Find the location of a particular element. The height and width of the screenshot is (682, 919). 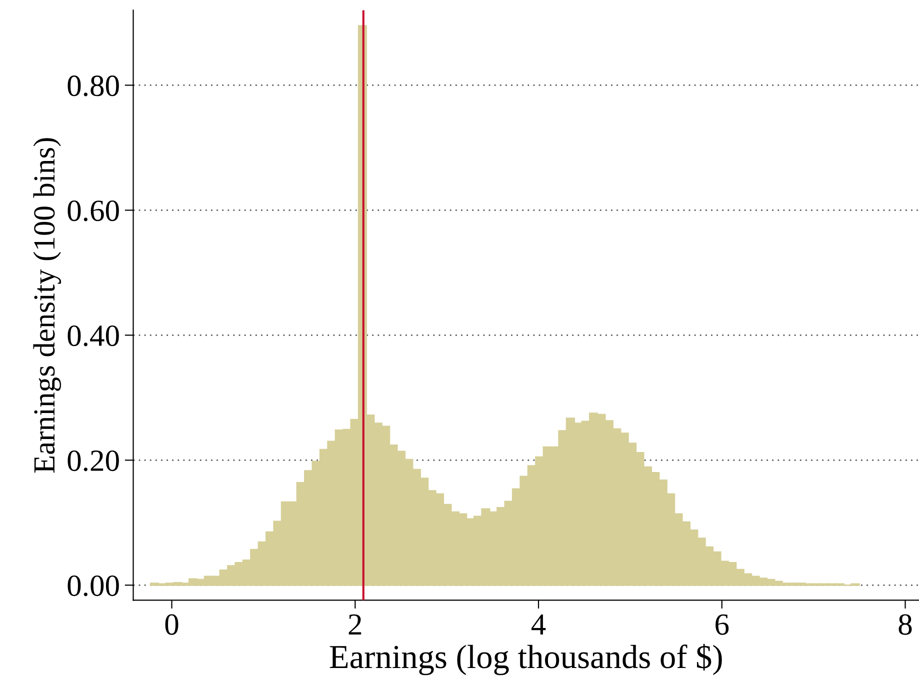

y-tick-label: 0.00 is located at coordinates (93, 585).